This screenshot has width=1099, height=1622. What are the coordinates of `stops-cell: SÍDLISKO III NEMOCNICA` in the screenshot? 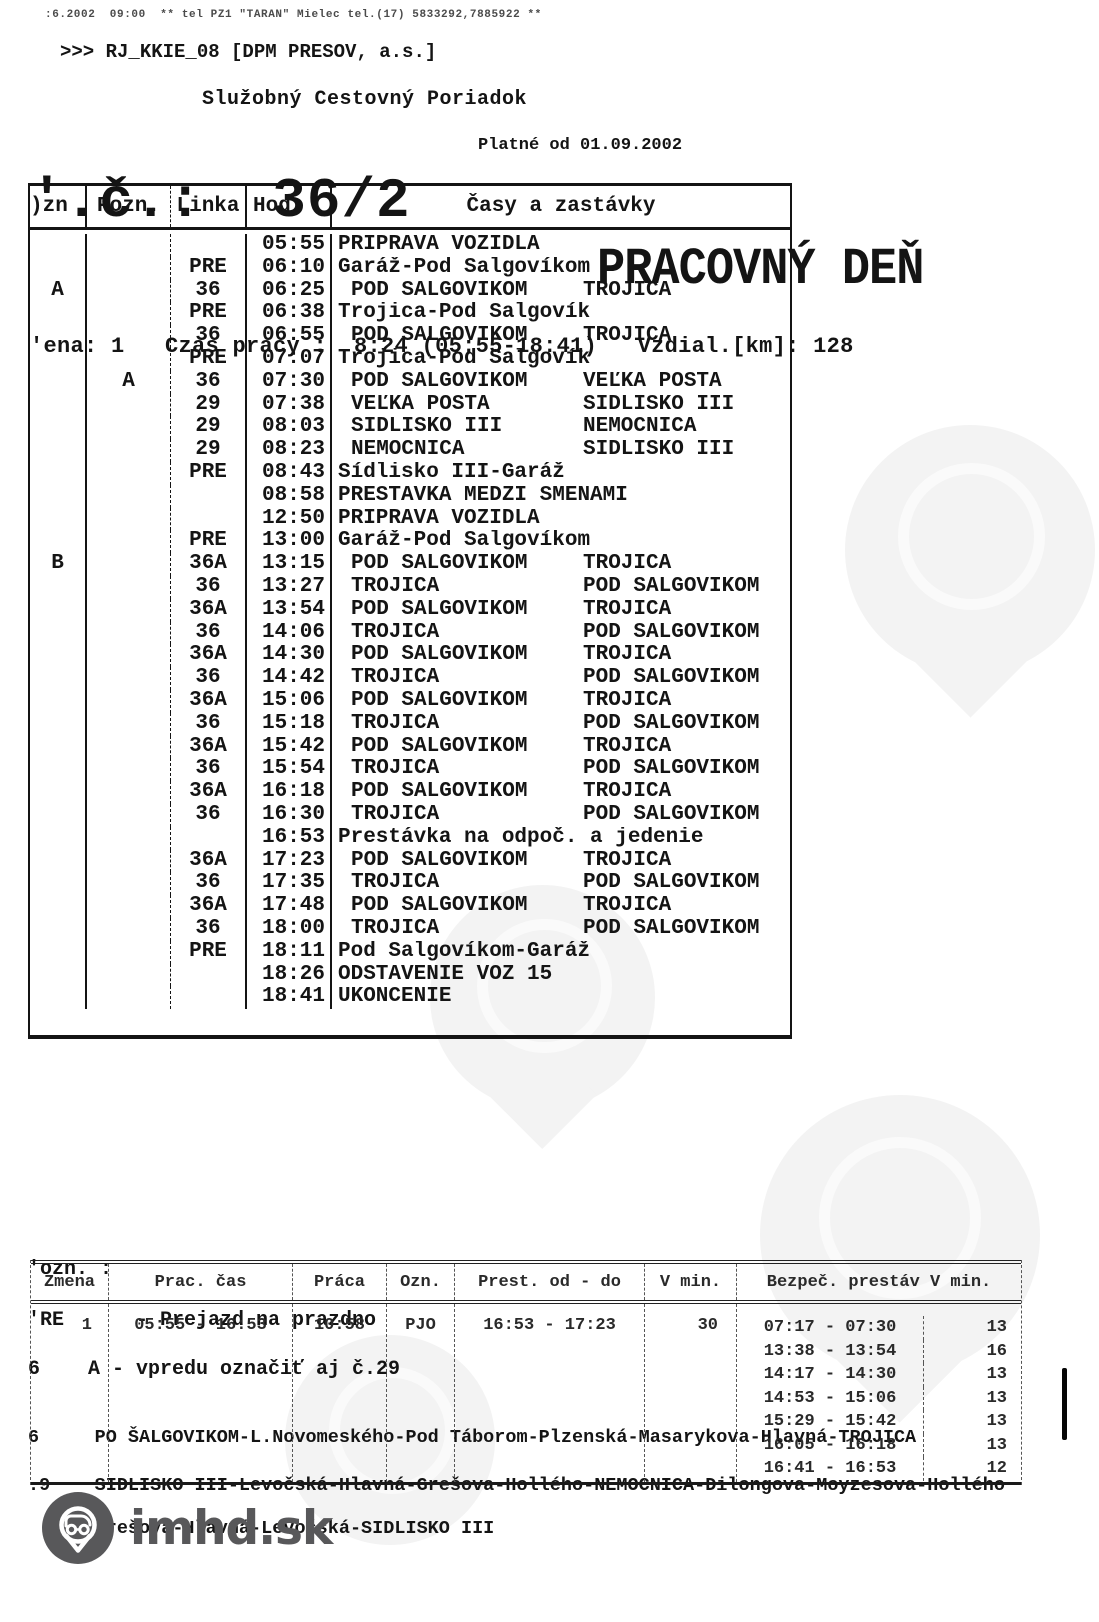 It's located at (561, 427).